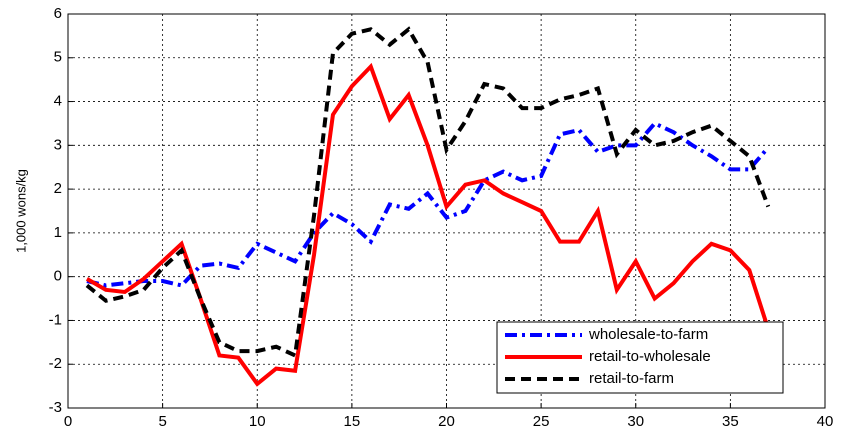 The height and width of the screenshot is (437, 841). I want to click on legend-label: retail-to-wholesale, so click(650, 356).